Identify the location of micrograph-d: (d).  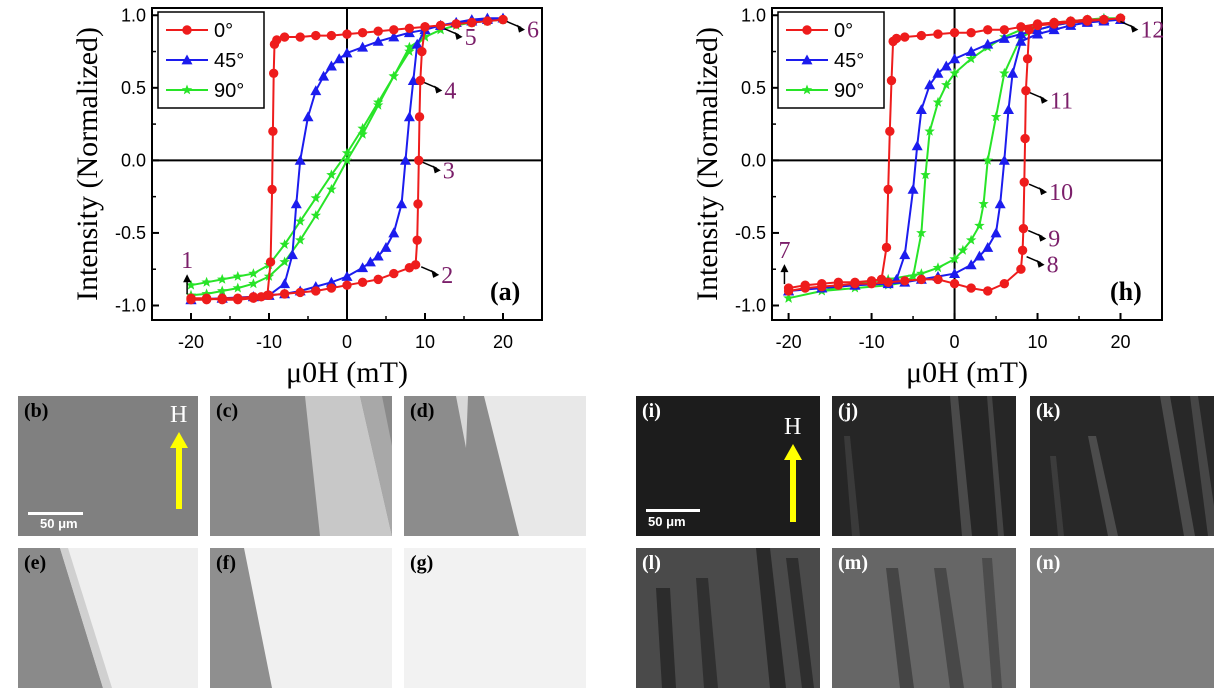
(495, 466).